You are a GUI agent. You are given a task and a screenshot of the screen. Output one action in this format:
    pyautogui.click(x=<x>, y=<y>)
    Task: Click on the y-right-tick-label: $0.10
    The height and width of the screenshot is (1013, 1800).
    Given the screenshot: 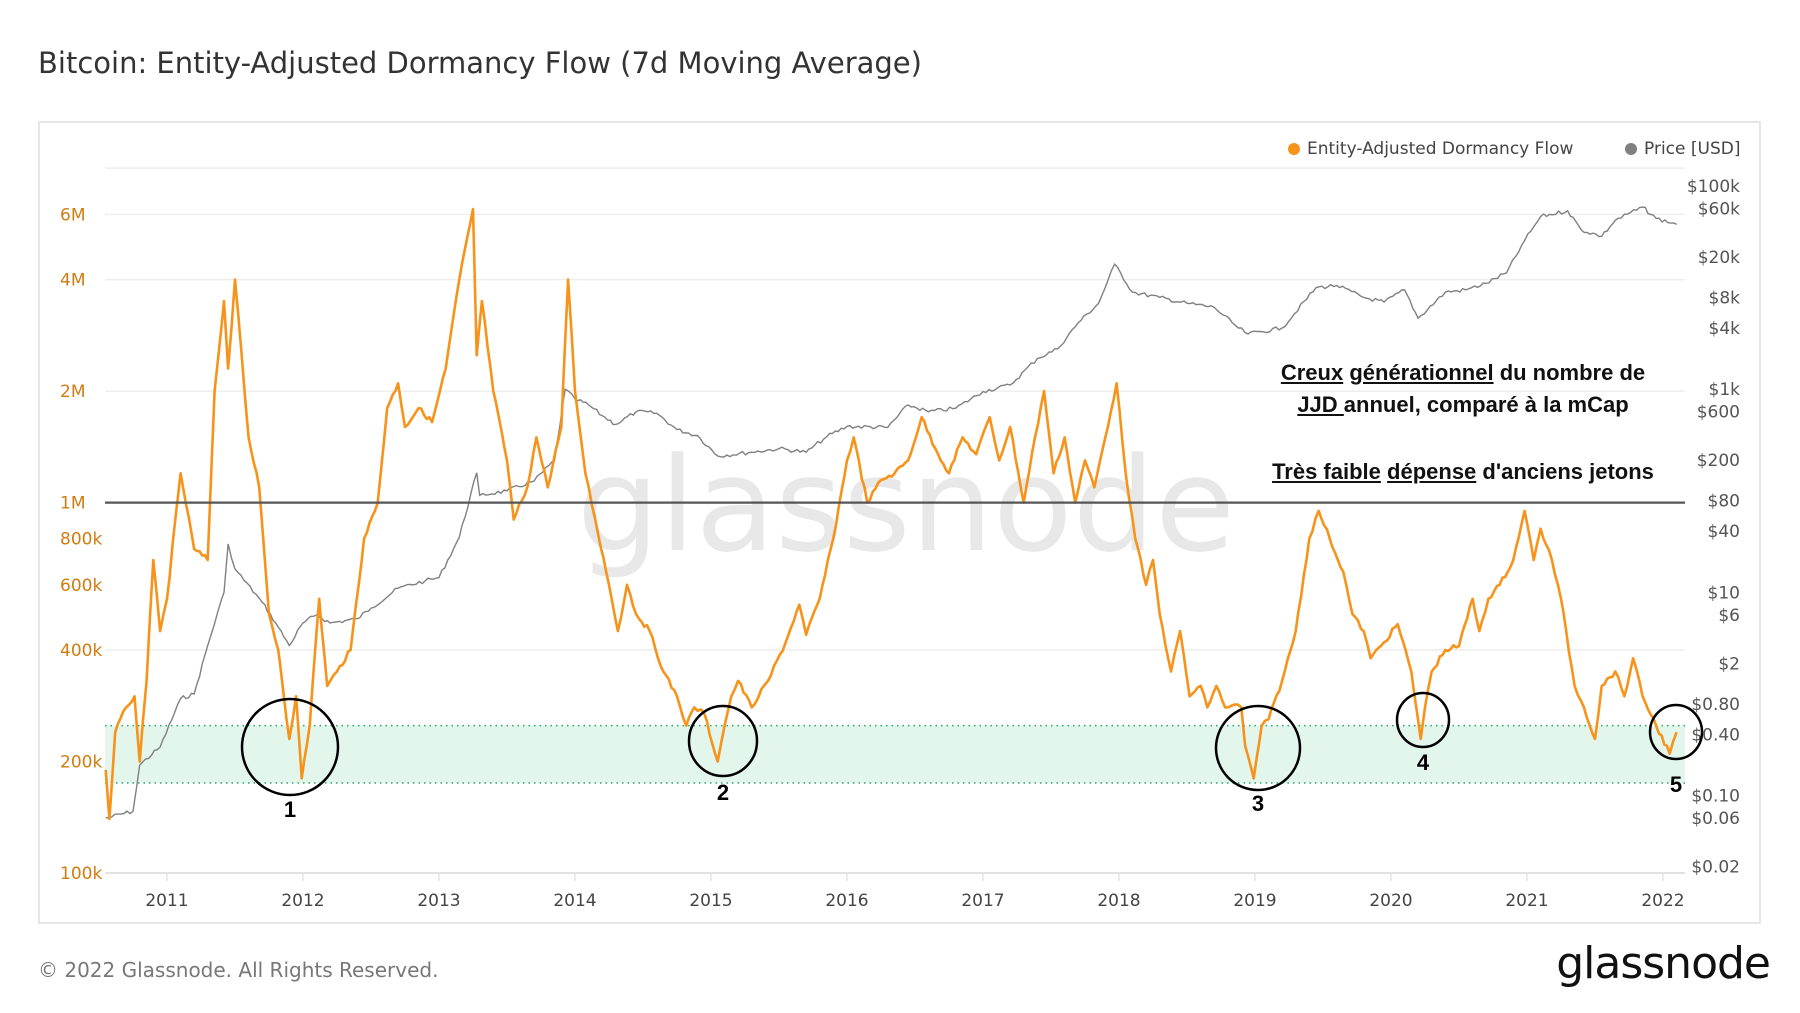 What is the action you would take?
    pyautogui.click(x=1715, y=797)
    